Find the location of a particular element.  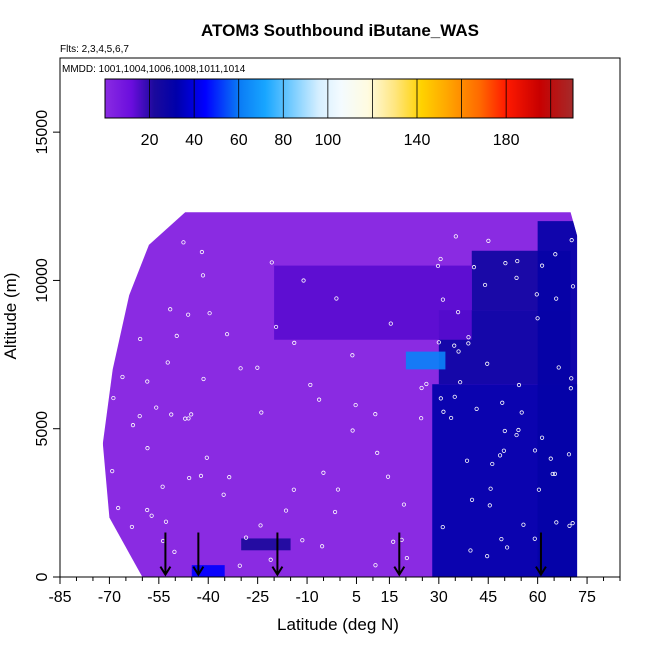

y-axis: 0 5000 10000 15000 is located at coordinates (47, 345).